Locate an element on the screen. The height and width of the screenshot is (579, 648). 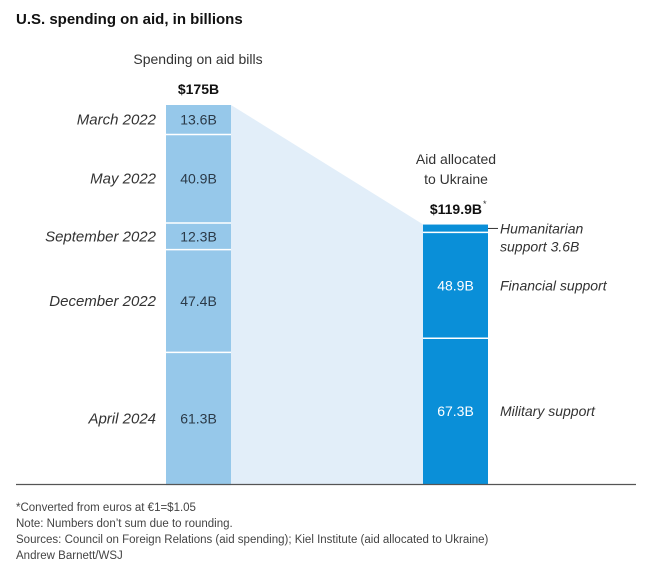
side-label: support 3.6B is located at coordinates (539, 246).